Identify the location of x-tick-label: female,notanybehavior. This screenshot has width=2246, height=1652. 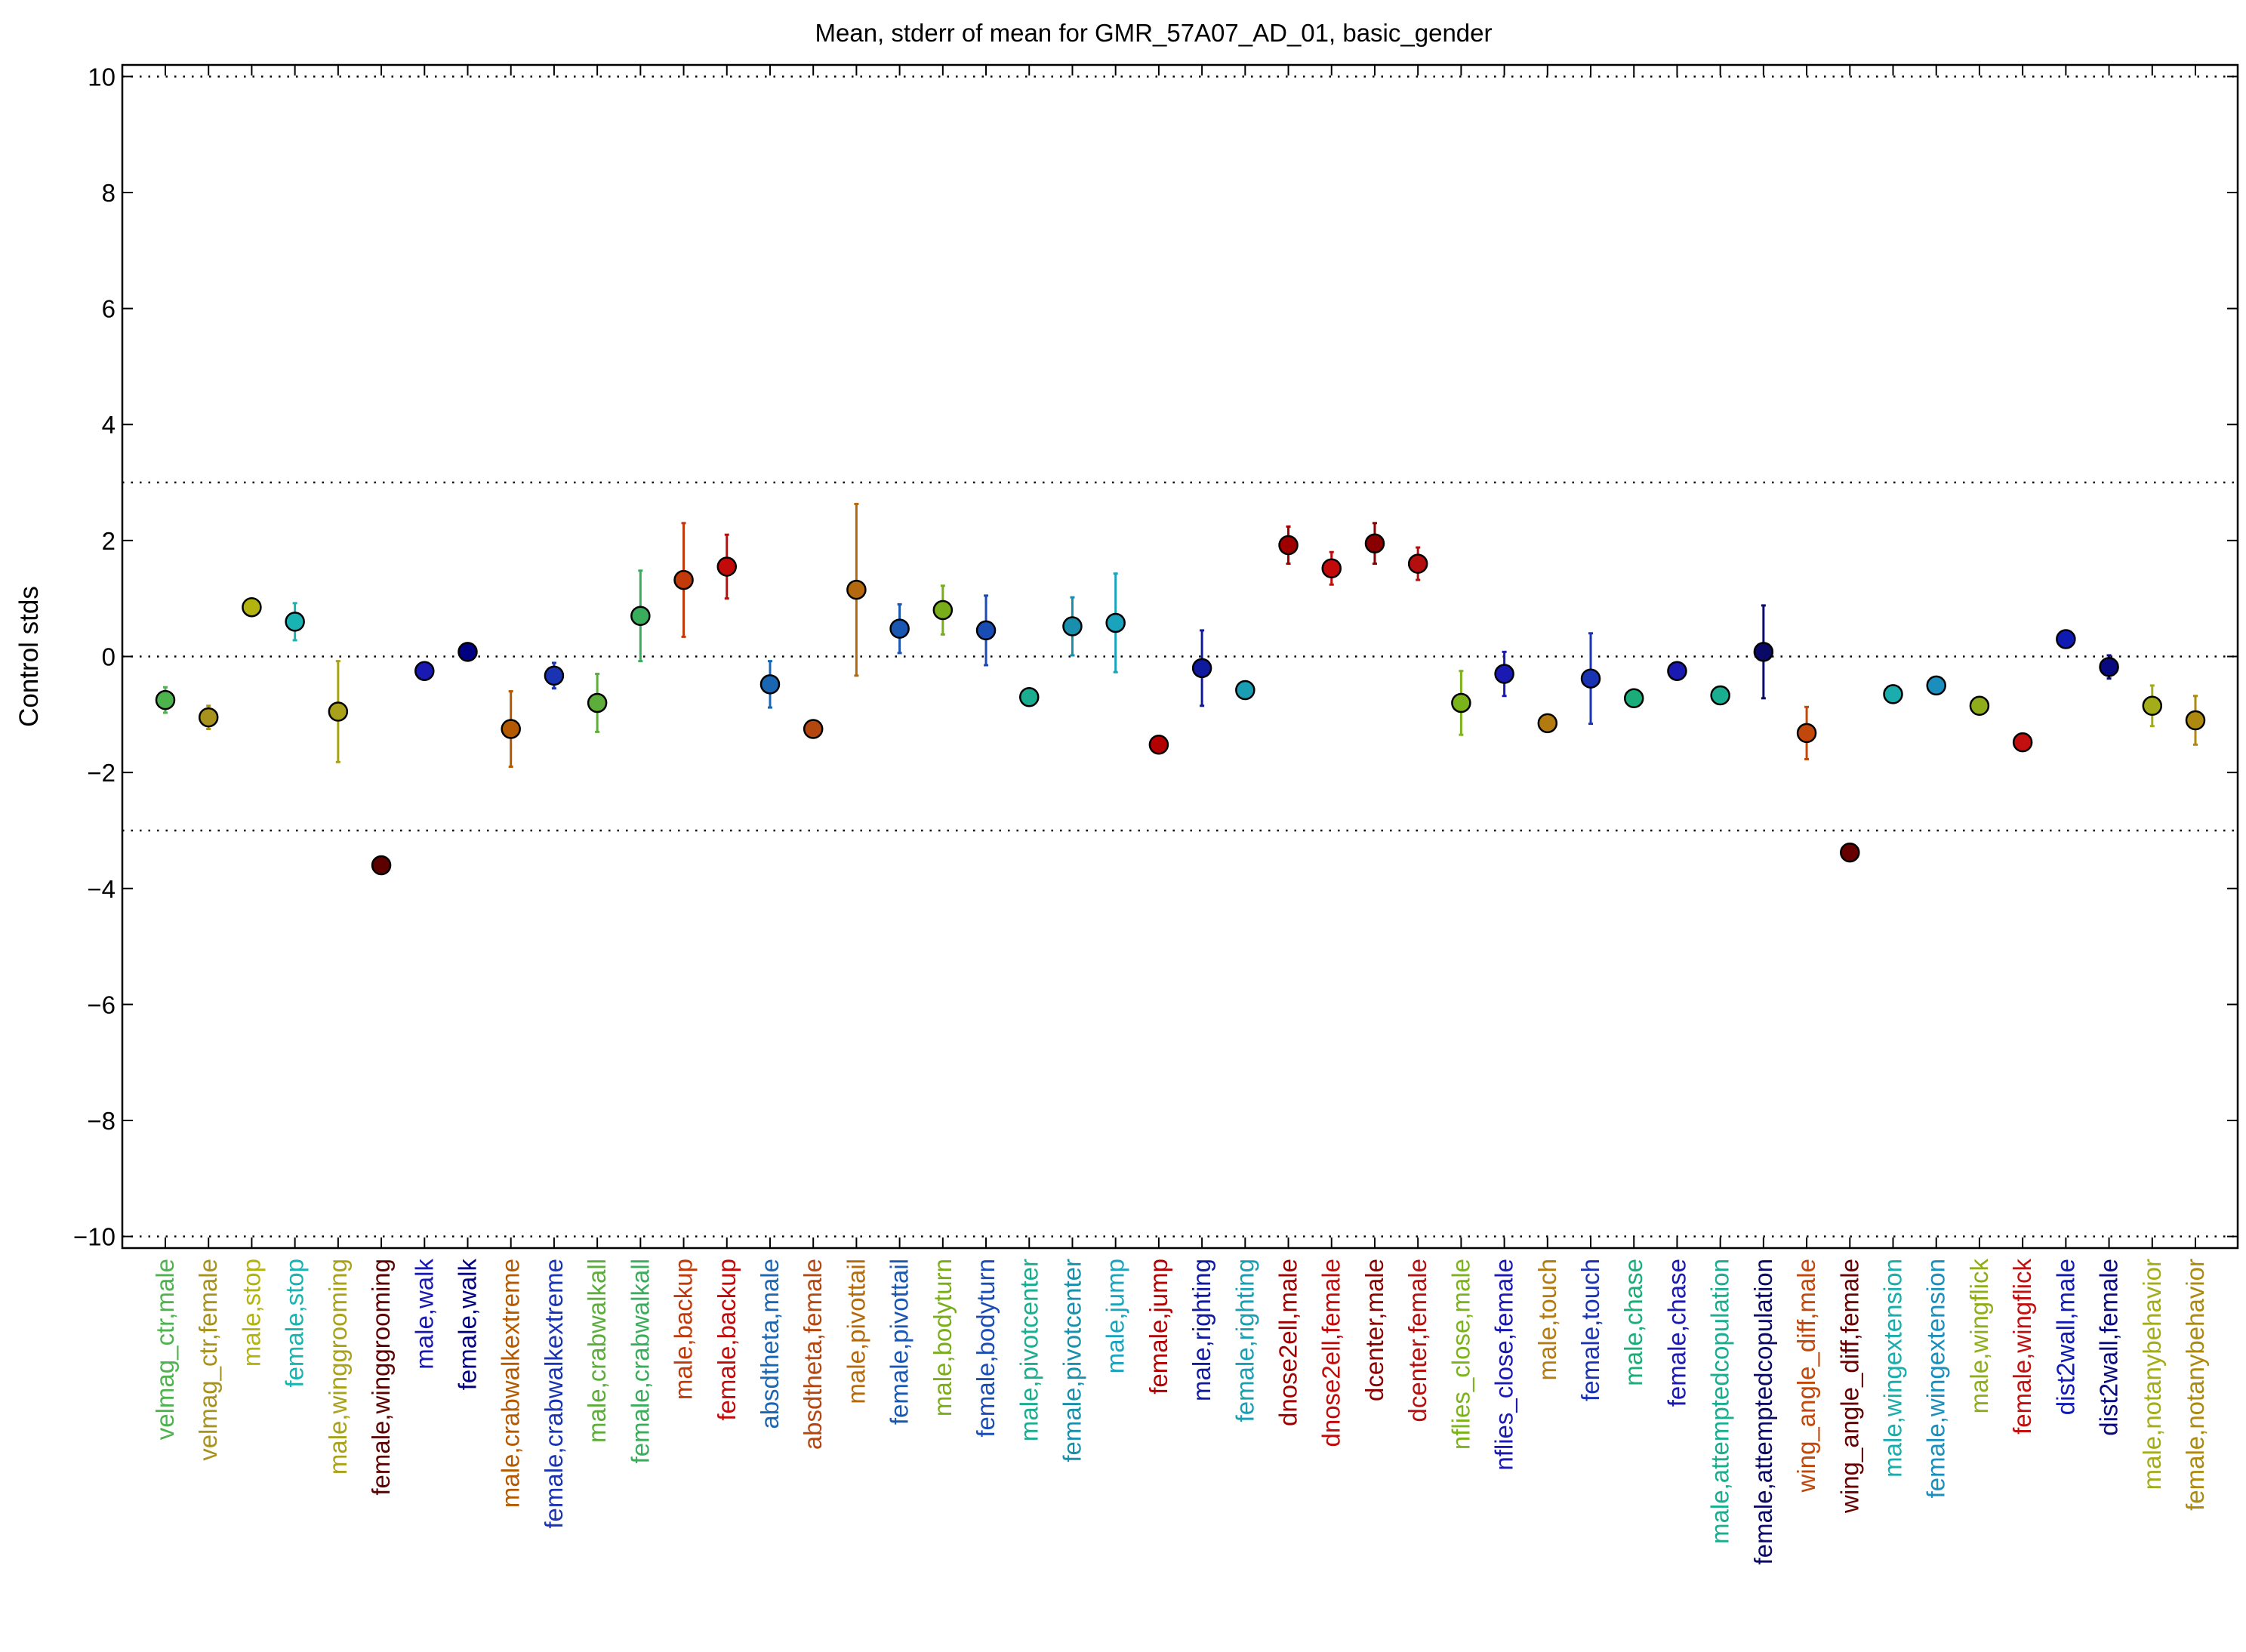
(2195, 1385).